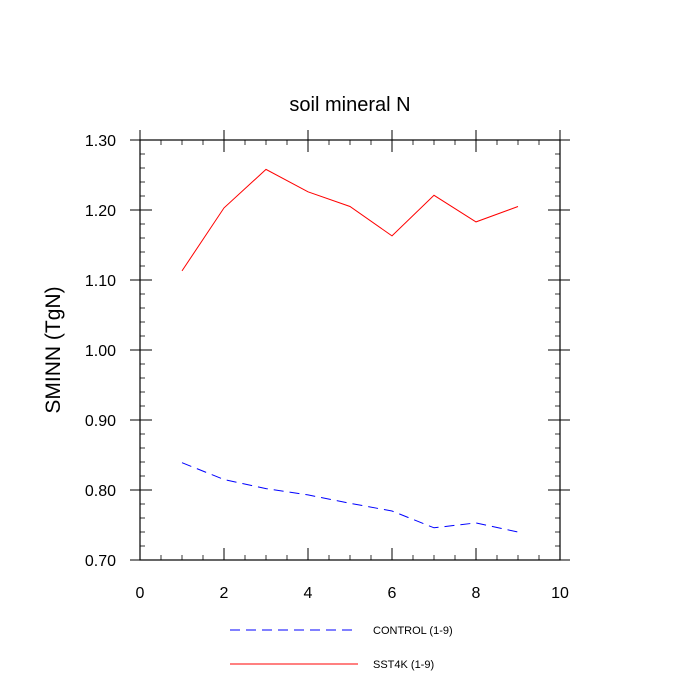 The width and height of the screenshot is (700, 700). Describe the element at coordinates (100, 561) in the screenshot. I see `y-tick-label: 0.70` at that location.